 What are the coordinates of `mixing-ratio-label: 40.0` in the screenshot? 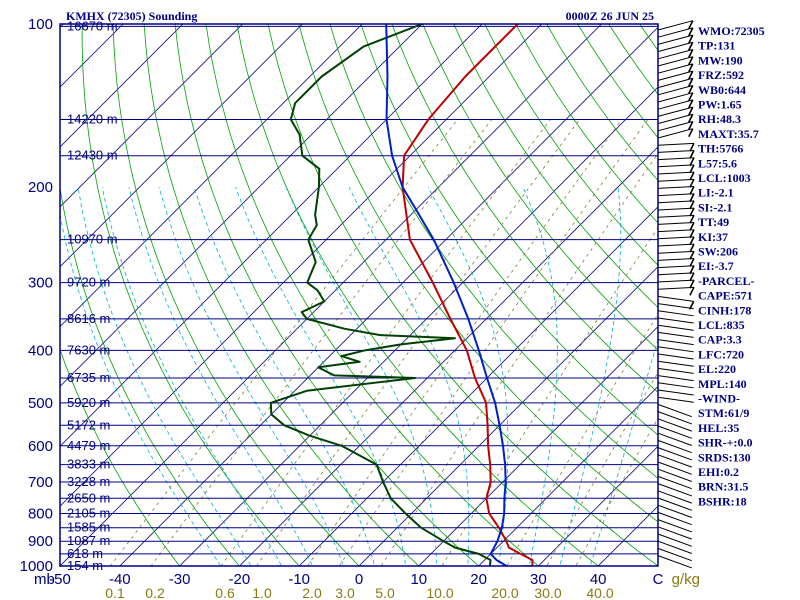 It's located at (599, 592).